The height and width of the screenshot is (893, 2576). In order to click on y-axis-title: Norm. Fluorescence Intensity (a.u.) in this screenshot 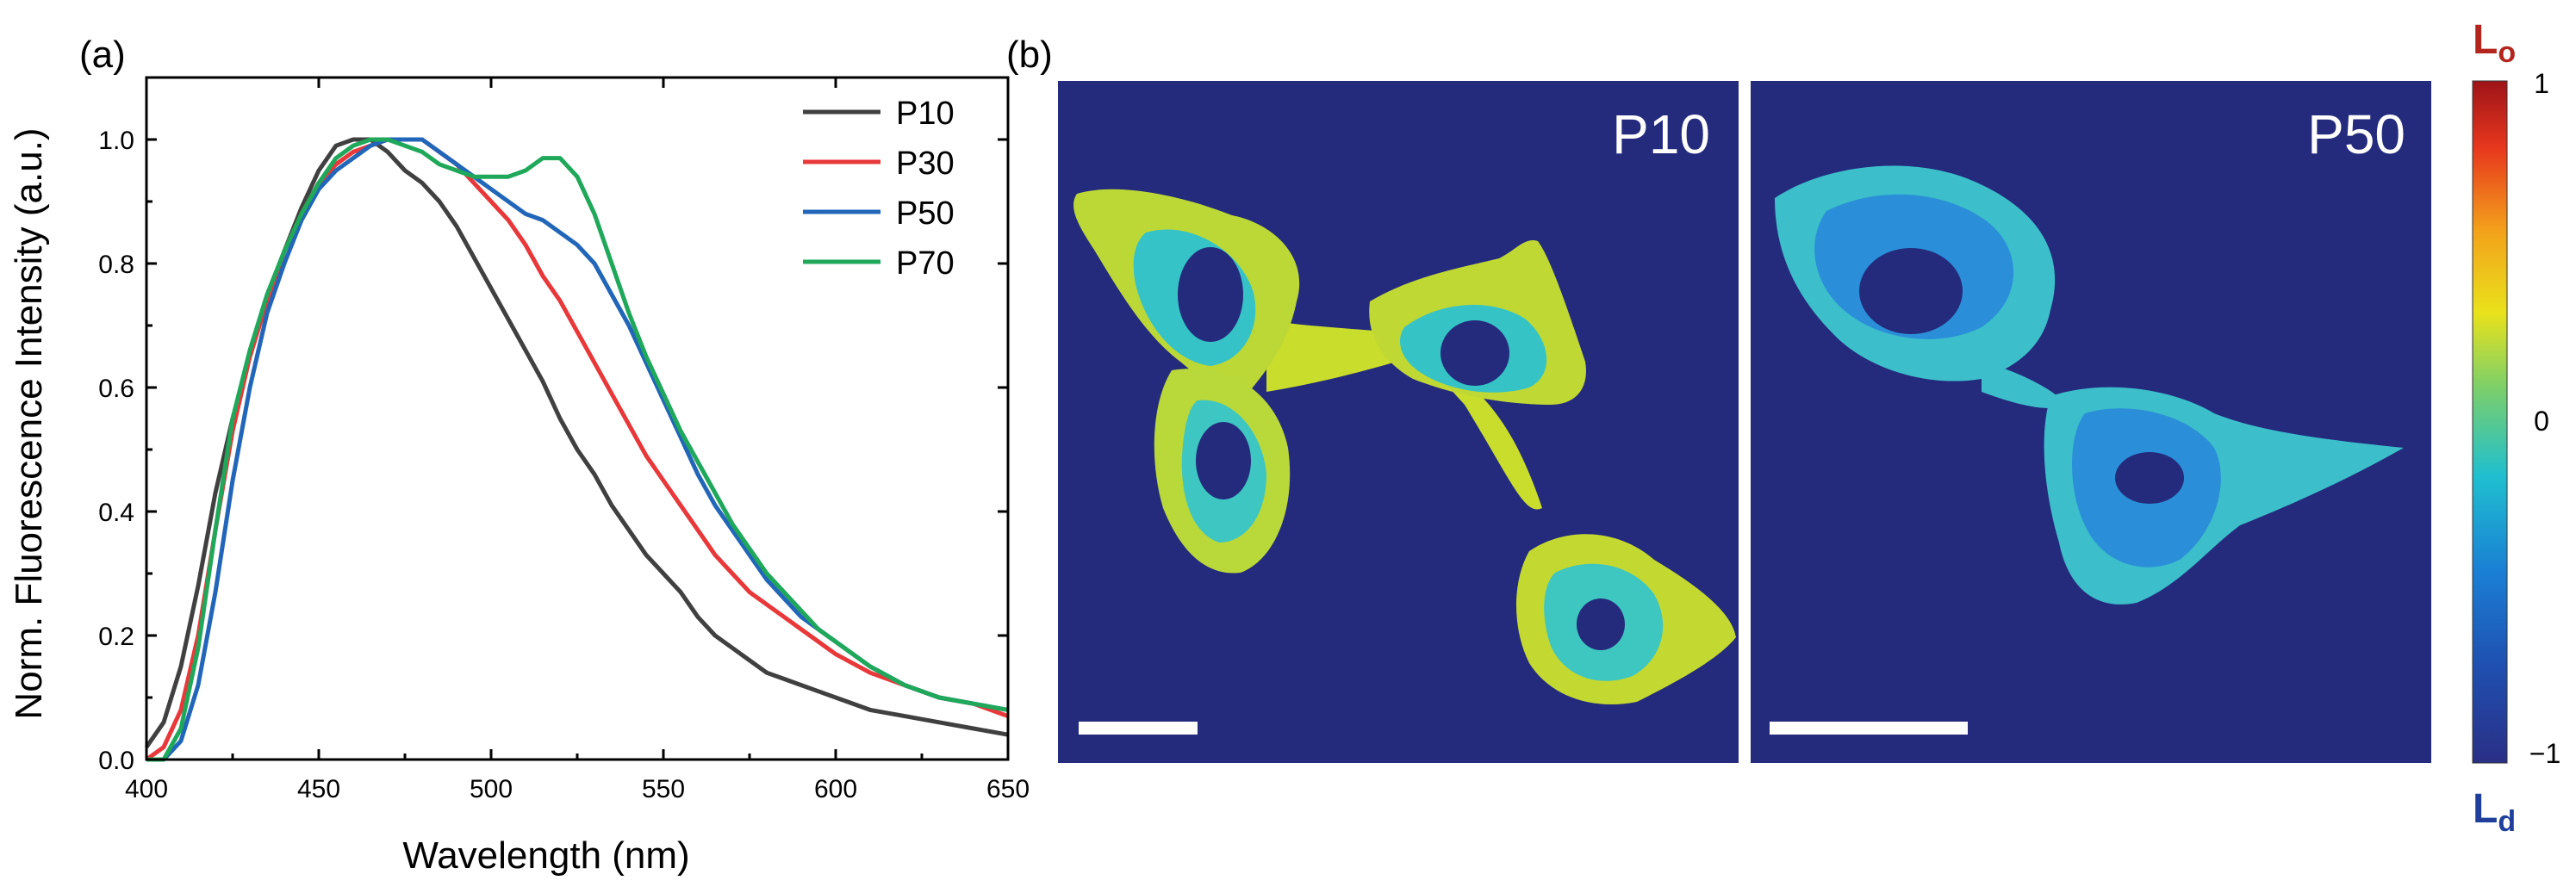, I will do `click(29, 423)`.